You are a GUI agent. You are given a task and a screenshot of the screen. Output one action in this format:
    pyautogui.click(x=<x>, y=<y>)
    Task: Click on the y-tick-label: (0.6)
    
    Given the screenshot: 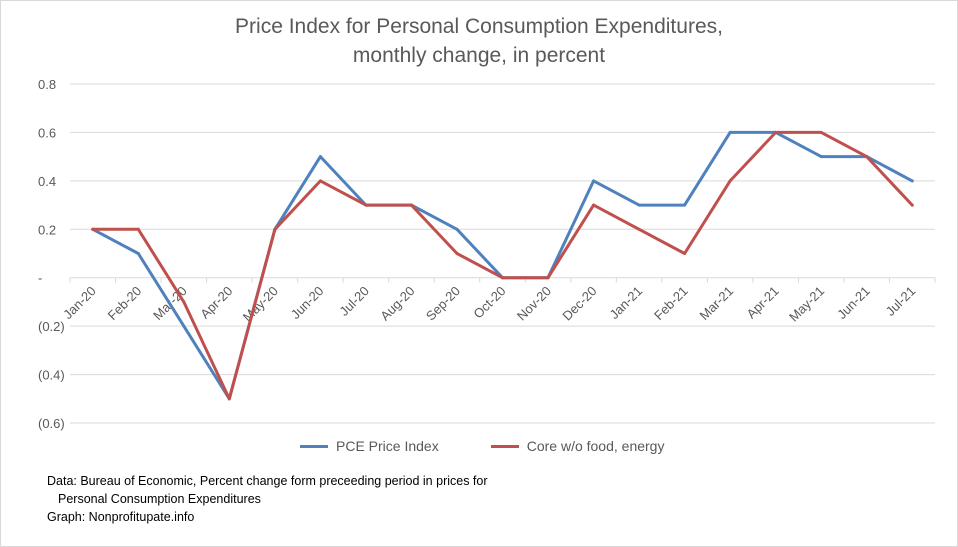 What is the action you would take?
    pyautogui.click(x=51, y=423)
    